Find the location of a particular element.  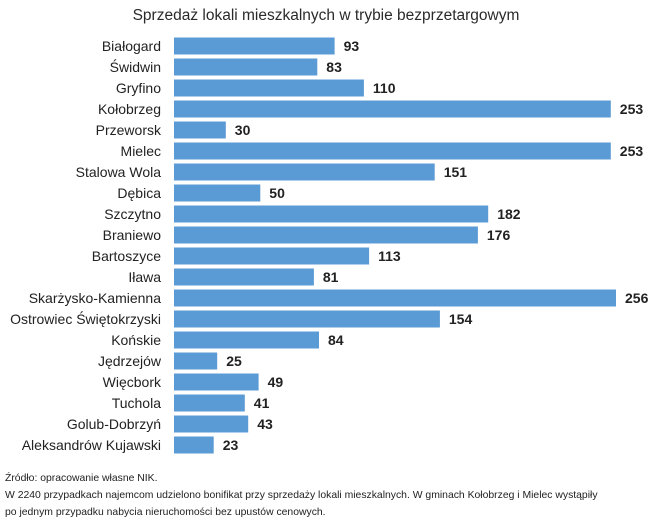

category-label: Golub-Dobrzyń is located at coordinates (114, 424).